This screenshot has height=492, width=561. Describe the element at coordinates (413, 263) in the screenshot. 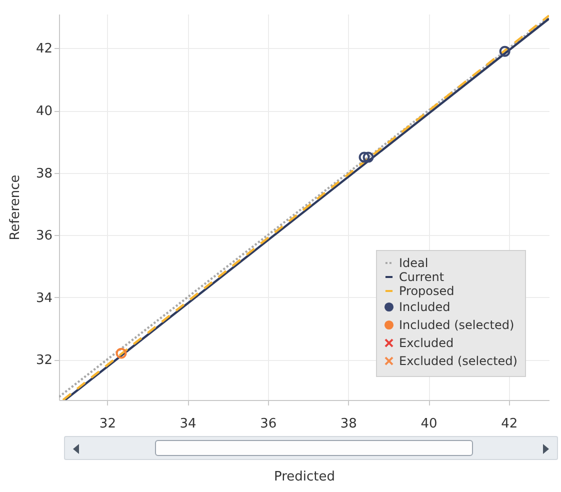

I see `legend-label: Ideal` at that location.